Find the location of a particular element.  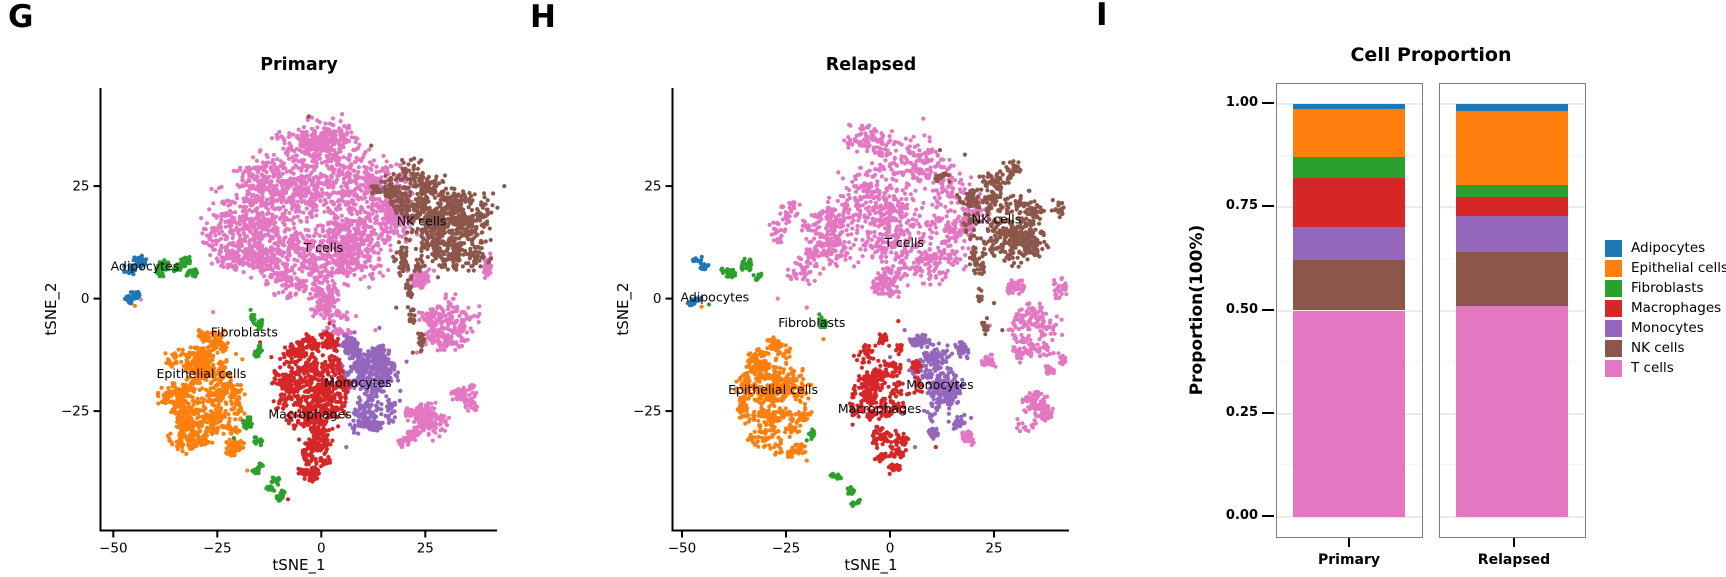

legend-item-t-cells: T cells is located at coordinates (1639, 368).